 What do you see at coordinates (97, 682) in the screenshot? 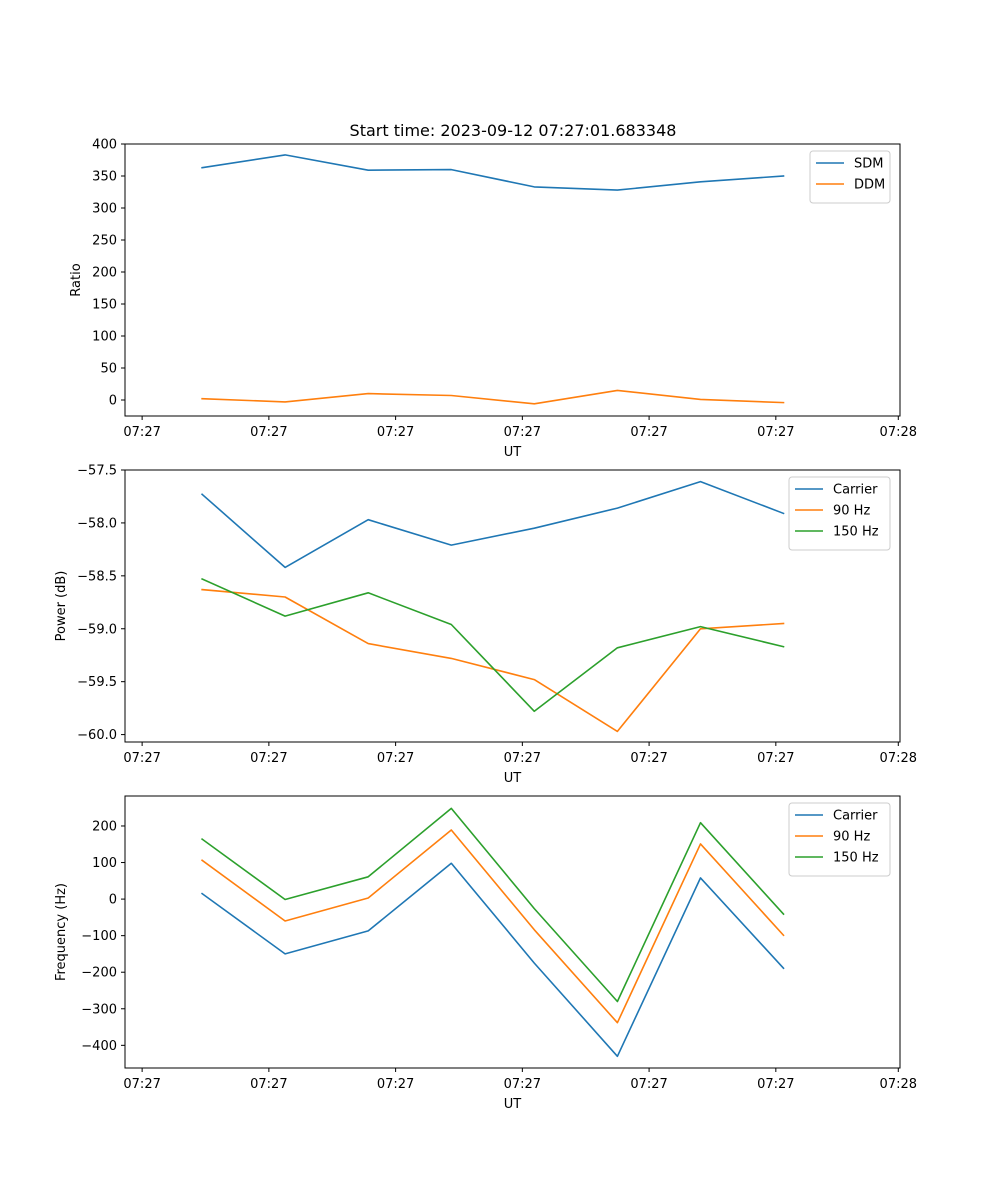
I see `y-tick-label: −59.5` at bounding box center [97, 682].